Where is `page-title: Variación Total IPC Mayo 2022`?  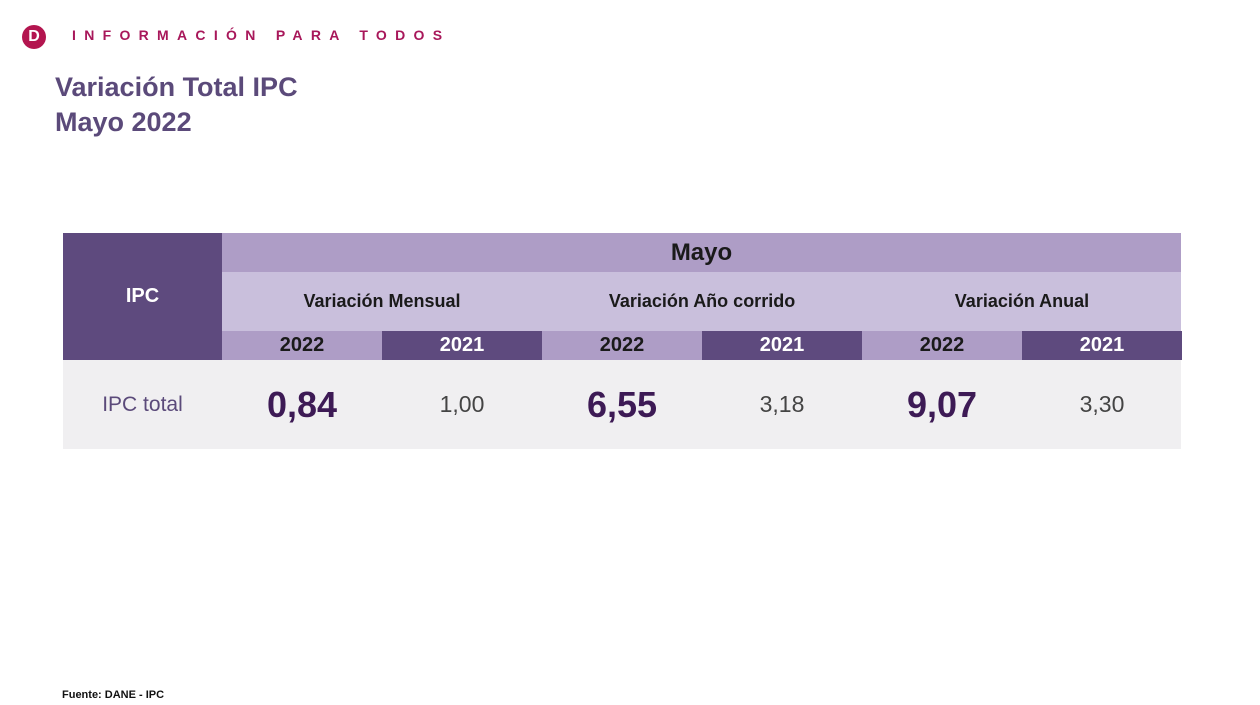 page-title: Variación Total IPC Mayo 2022 is located at coordinates (176, 105).